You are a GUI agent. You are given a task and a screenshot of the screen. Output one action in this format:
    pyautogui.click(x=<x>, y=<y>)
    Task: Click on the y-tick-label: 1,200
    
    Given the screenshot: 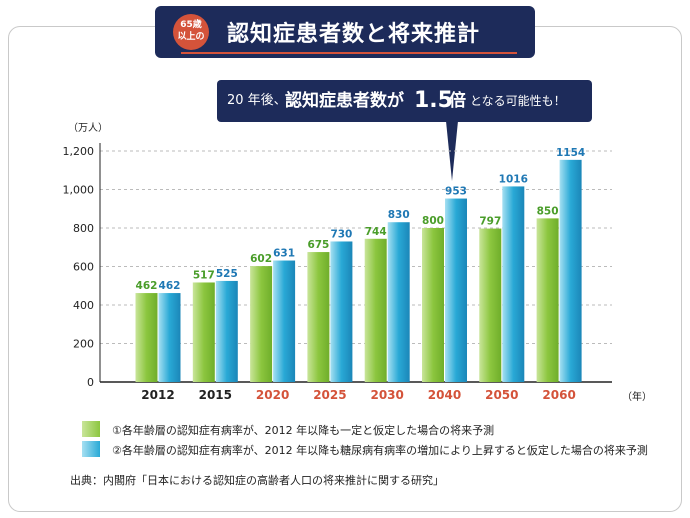 What is the action you would take?
    pyautogui.click(x=79, y=151)
    